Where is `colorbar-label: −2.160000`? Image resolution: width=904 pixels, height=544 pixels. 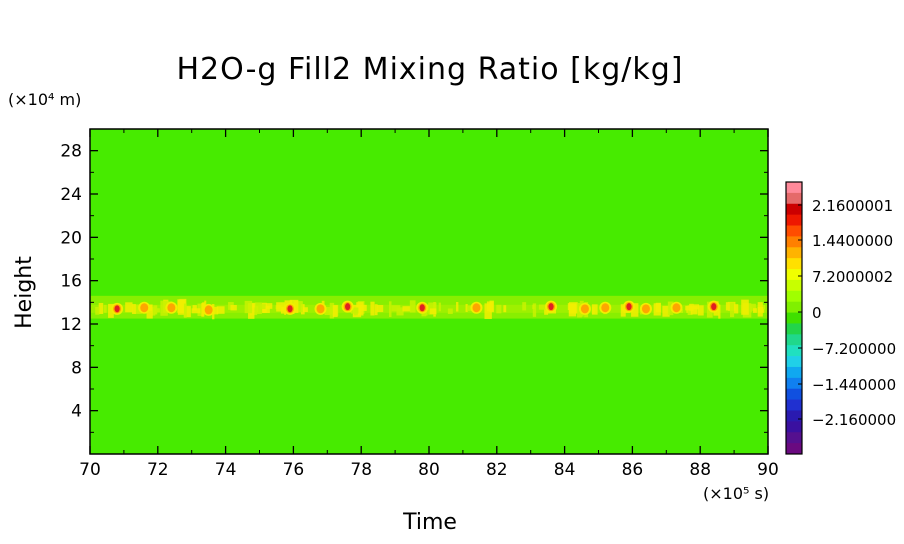
colorbar-label: −2.160000 is located at coordinates (854, 420).